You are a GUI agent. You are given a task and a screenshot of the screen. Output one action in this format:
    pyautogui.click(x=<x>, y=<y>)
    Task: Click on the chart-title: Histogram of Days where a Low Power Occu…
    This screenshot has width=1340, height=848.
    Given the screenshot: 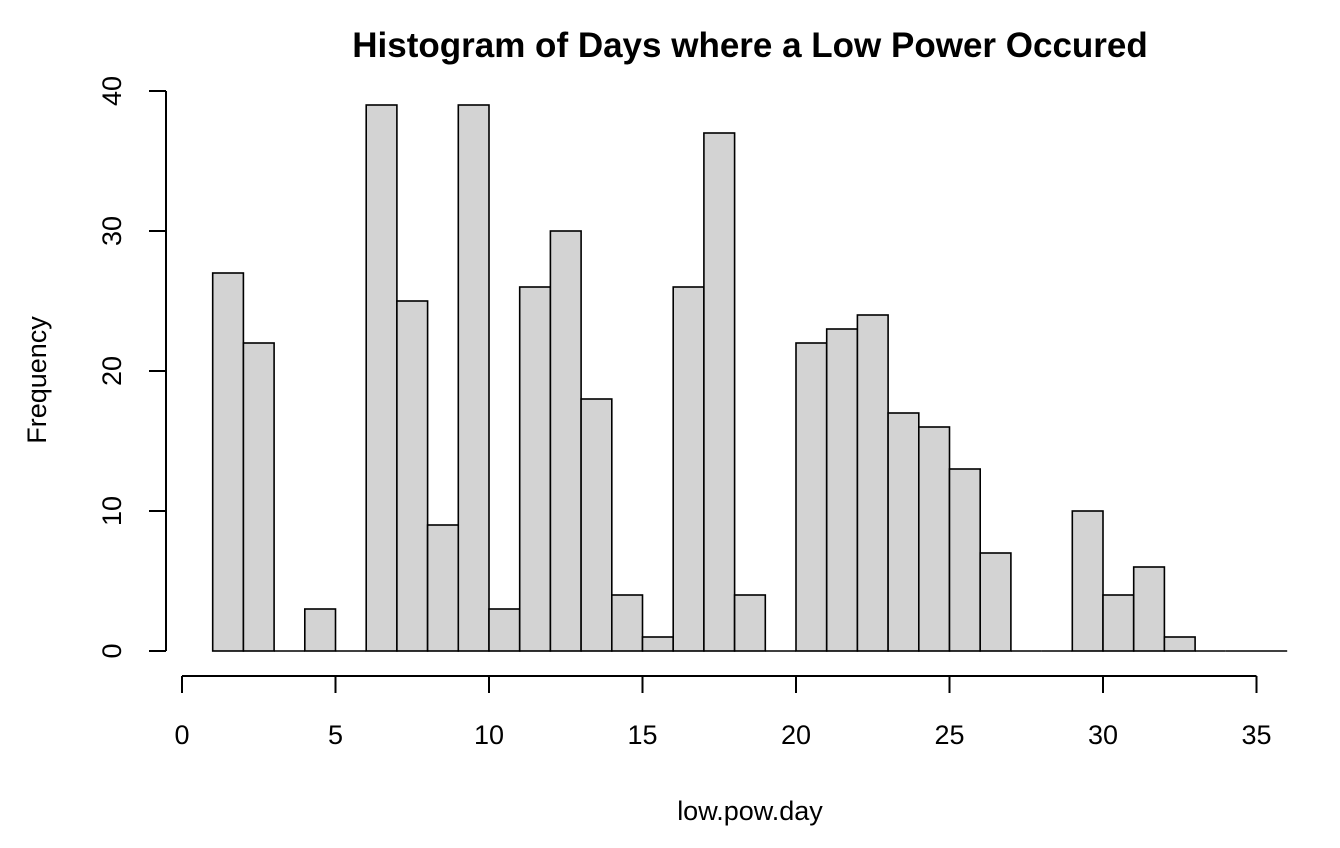 What is the action you would take?
    pyautogui.click(x=750, y=45)
    